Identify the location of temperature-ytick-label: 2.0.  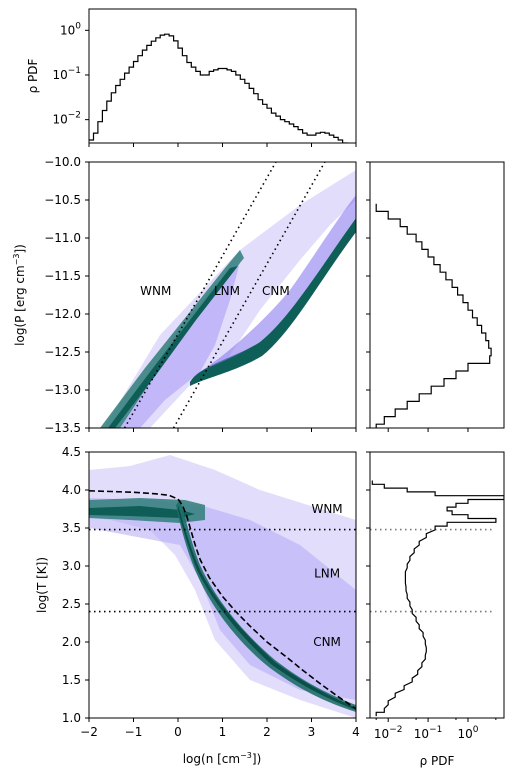
(71, 642).